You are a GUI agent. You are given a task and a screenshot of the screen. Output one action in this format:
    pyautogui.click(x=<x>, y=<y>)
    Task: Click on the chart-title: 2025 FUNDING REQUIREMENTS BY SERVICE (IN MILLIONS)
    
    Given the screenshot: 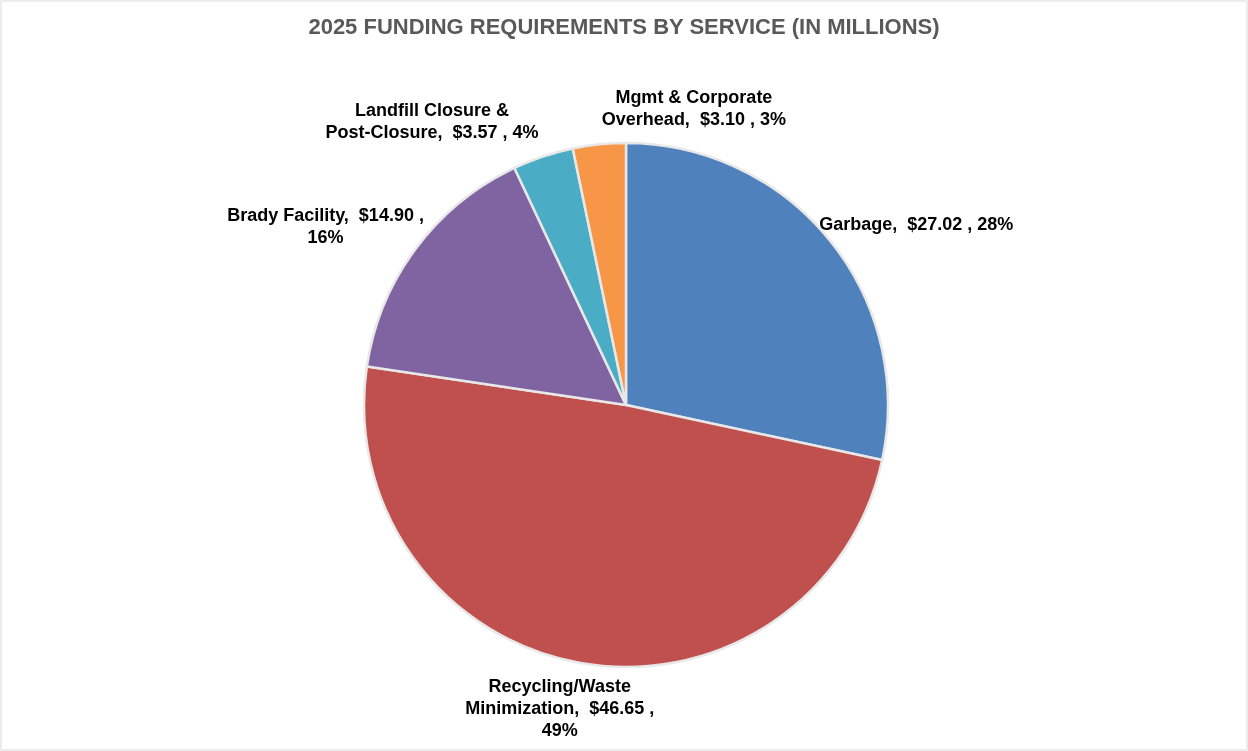 What is the action you would take?
    pyautogui.click(x=624, y=26)
    